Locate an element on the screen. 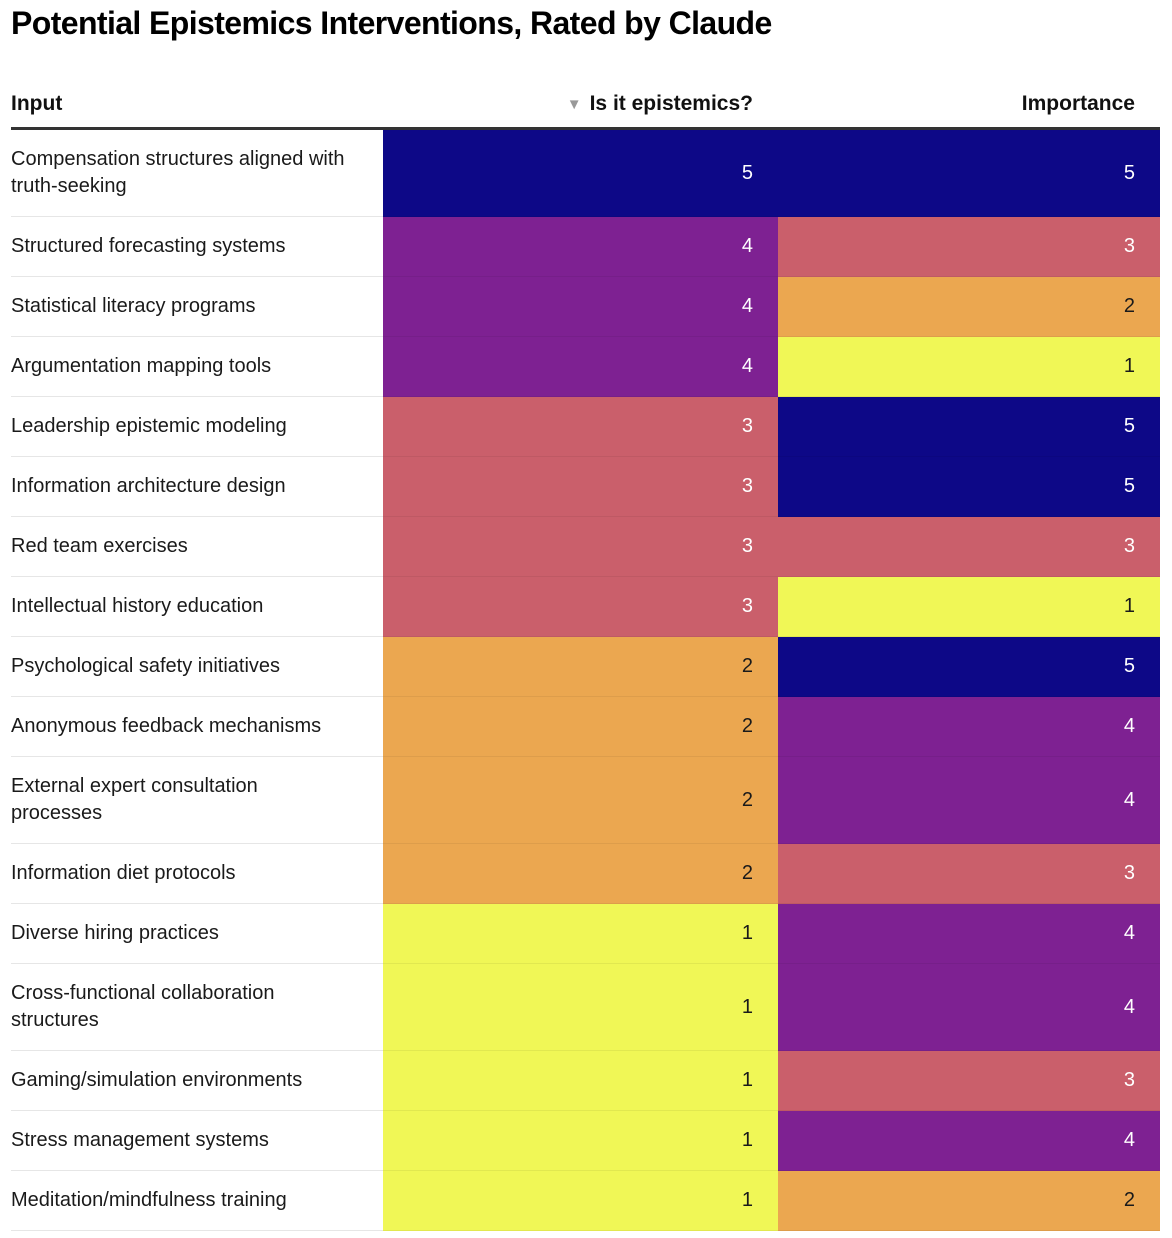 The image size is (1172, 1238). table-row: Red team exercises 3 3 is located at coordinates (585, 546).